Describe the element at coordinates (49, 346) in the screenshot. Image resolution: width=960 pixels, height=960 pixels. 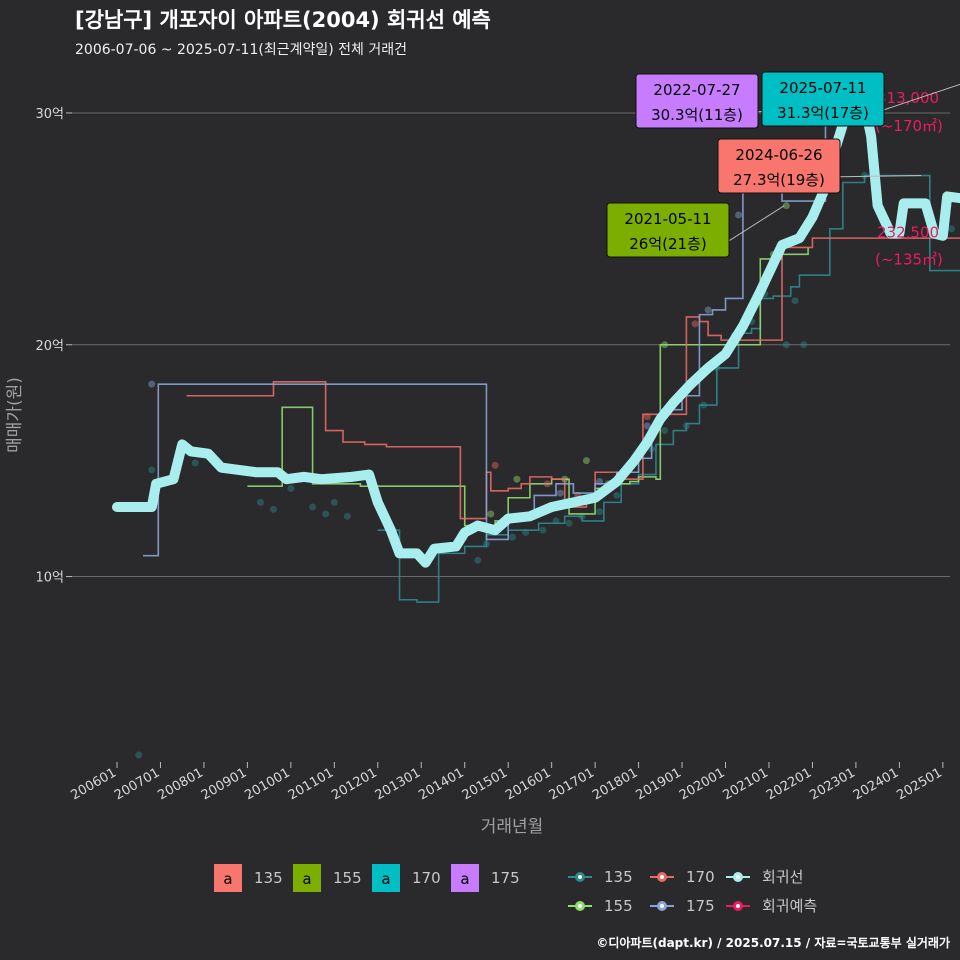
I see `y-tick-label: 20억` at that location.